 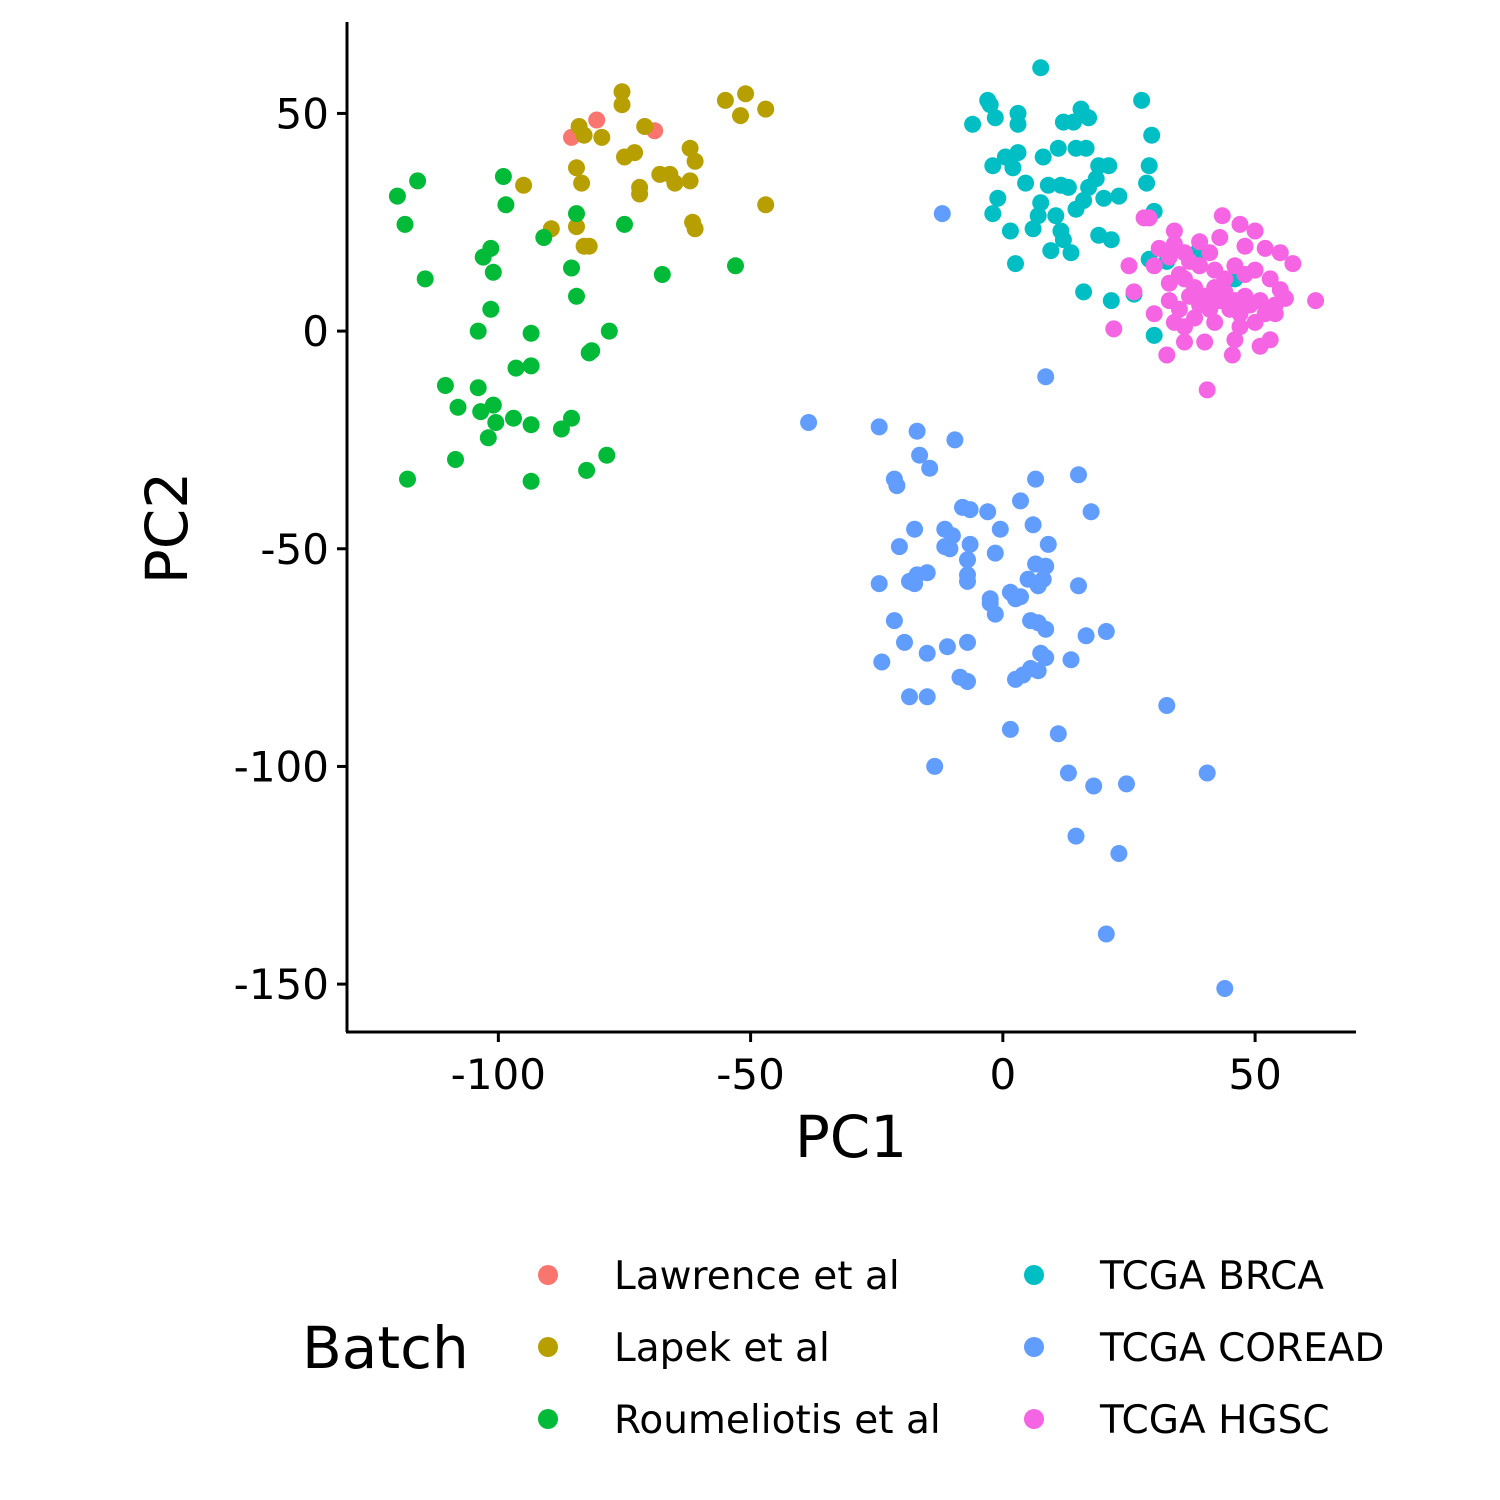 What do you see at coordinates (750, 1074) in the screenshot?
I see `x-tick-label-1: -50` at bounding box center [750, 1074].